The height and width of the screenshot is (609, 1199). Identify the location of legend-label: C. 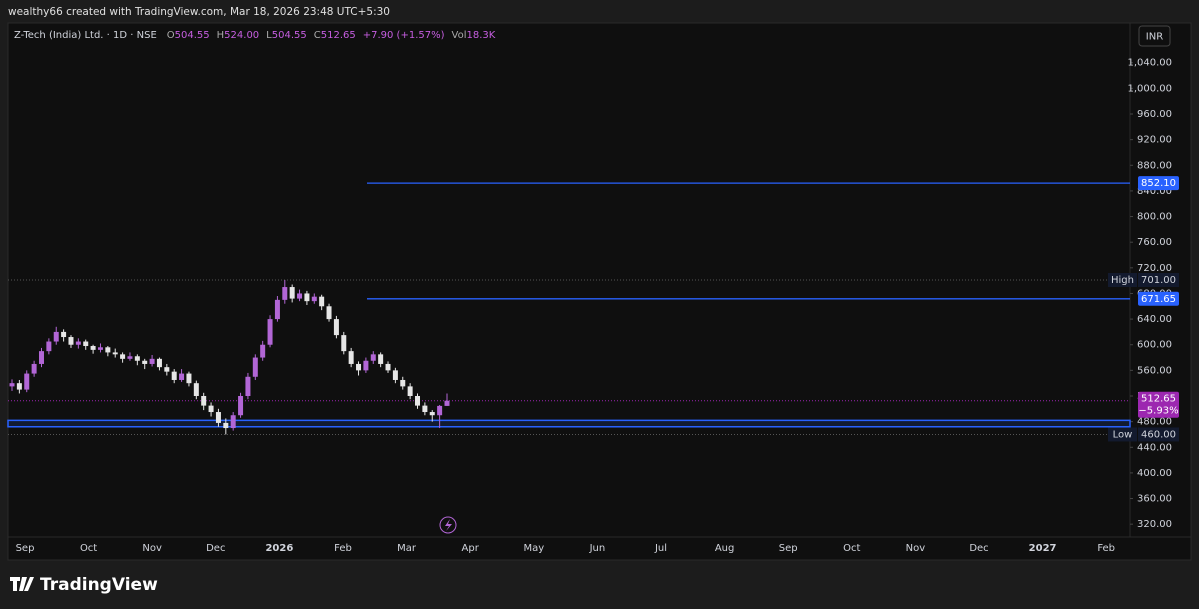
(317, 35).